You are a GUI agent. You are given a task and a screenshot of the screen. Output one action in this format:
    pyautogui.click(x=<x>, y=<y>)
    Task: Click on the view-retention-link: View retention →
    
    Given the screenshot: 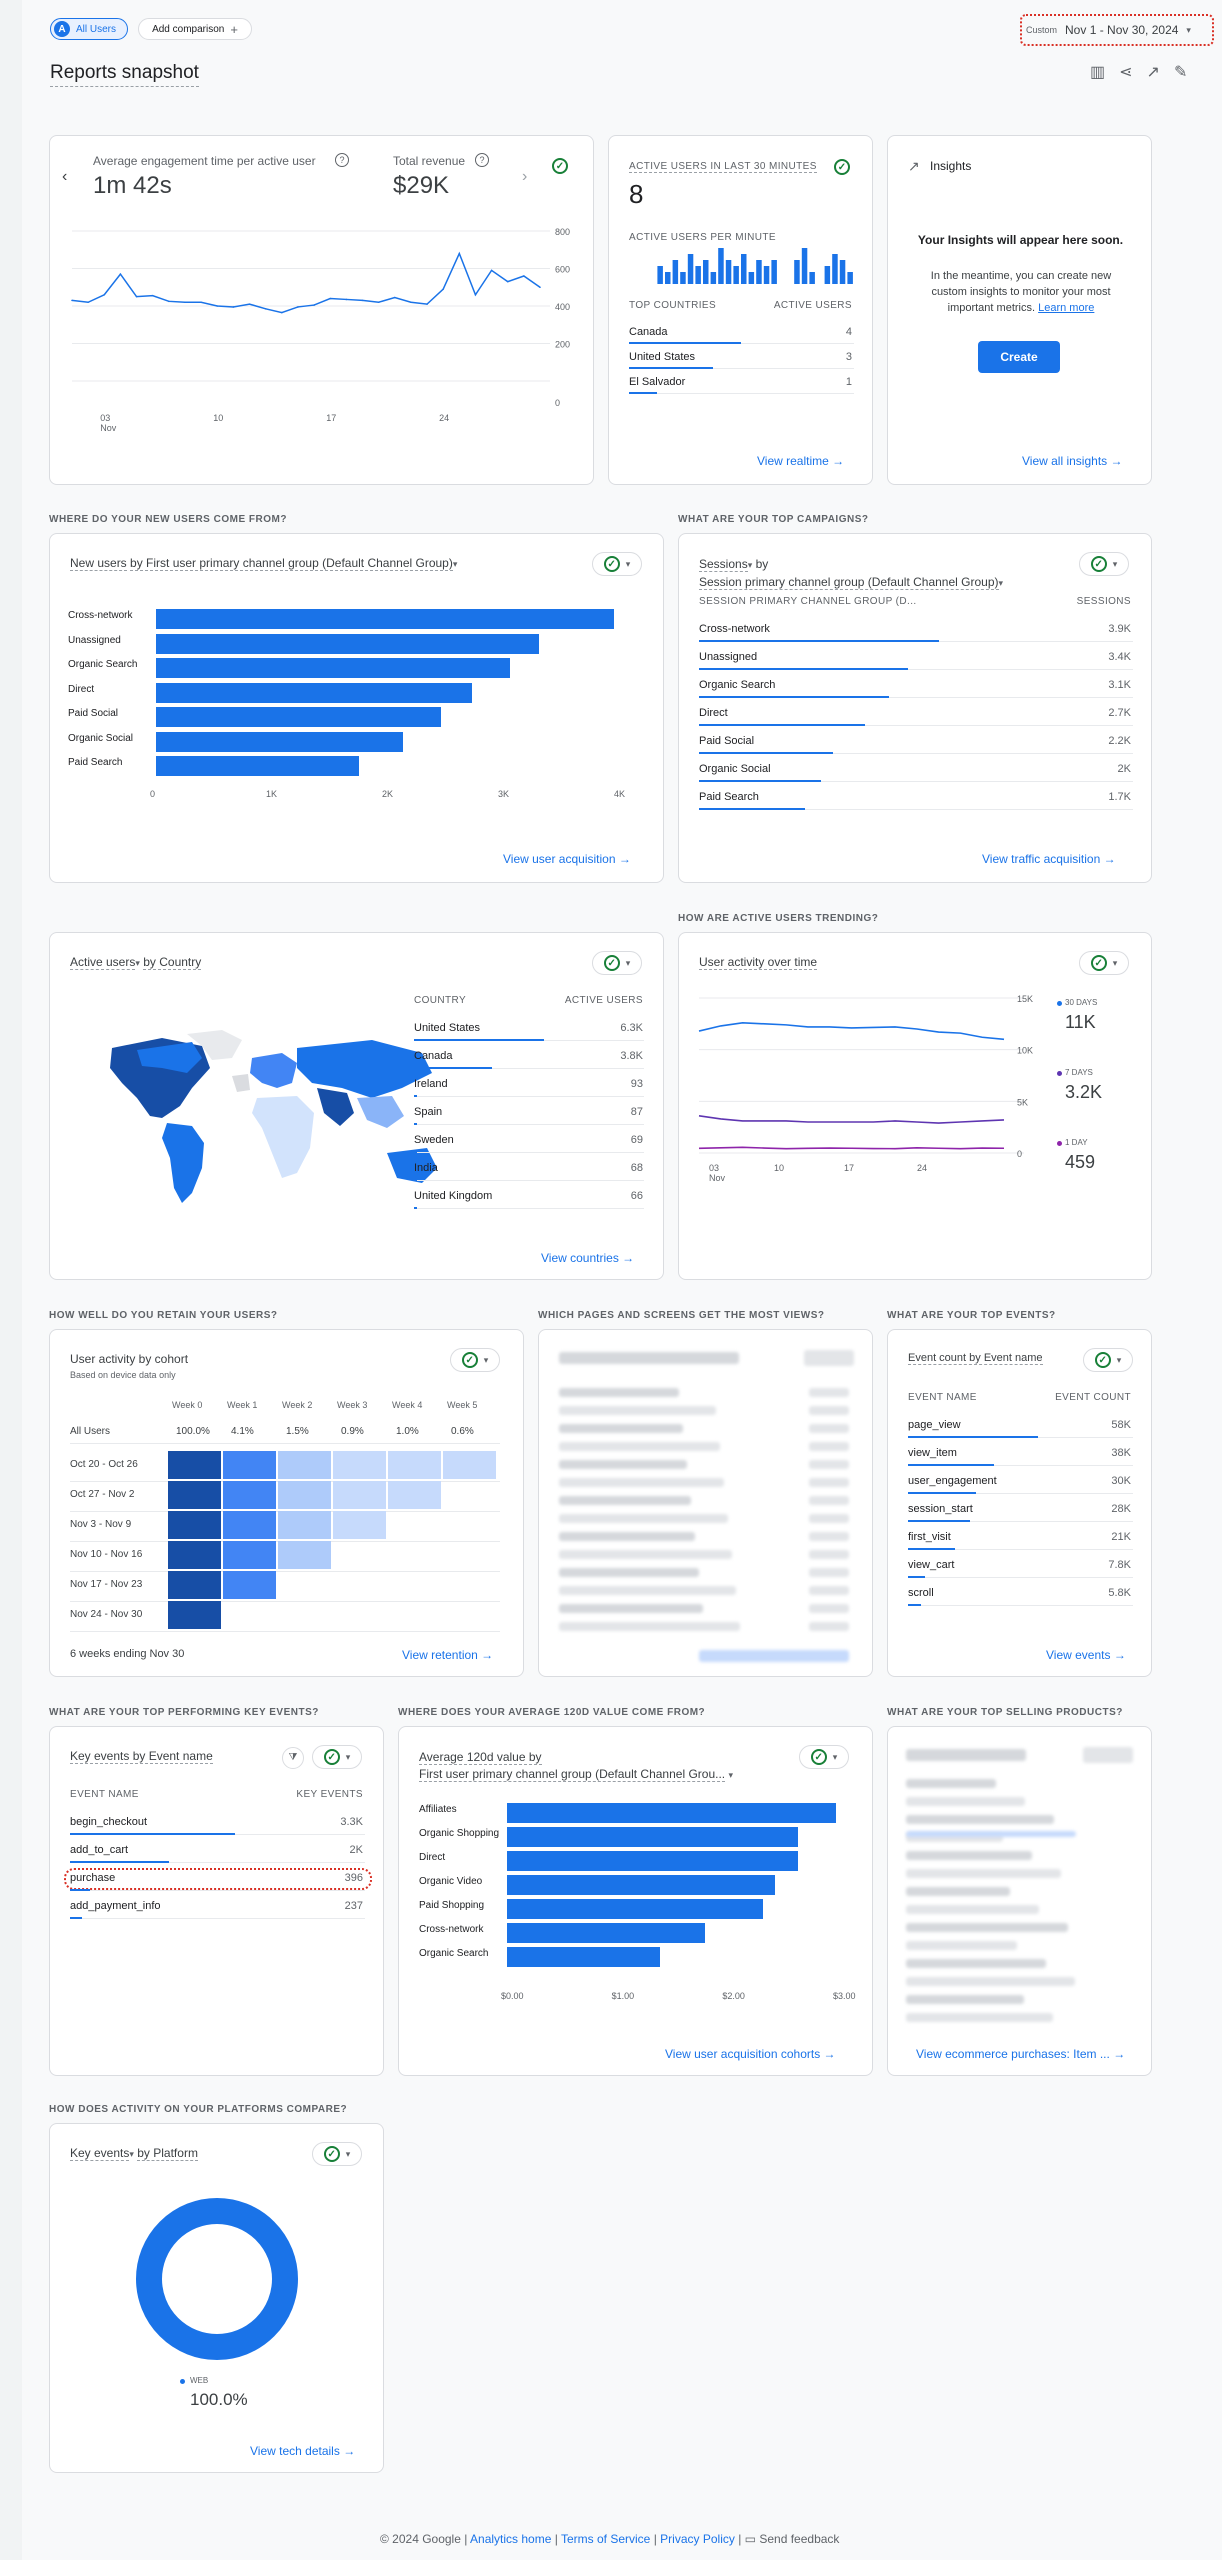 What is the action you would take?
    pyautogui.click(x=448, y=1655)
    